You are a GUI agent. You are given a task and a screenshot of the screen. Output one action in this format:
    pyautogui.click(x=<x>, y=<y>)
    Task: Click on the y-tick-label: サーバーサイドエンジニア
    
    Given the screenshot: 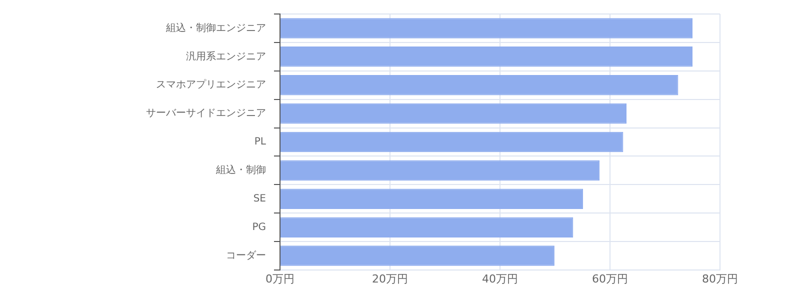 What is the action you would take?
    pyautogui.click(x=206, y=114)
    